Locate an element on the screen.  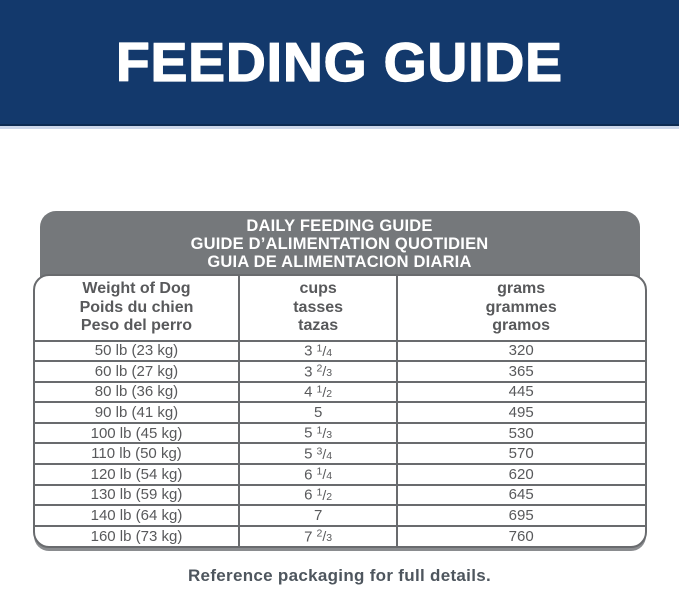
grams-cell: 495 is located at coordinates (520, 412).